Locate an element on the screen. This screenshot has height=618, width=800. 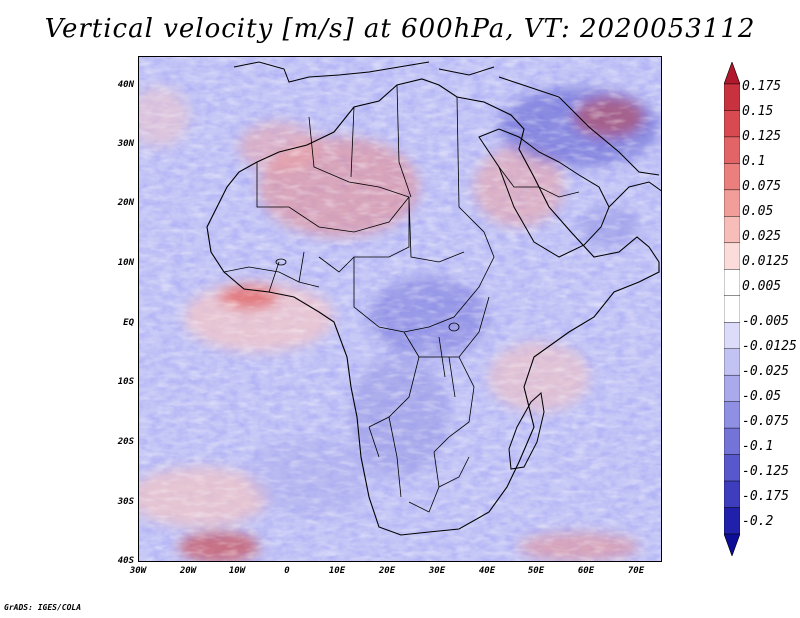
lat-label: 10S is located at coordinates (125, 382).